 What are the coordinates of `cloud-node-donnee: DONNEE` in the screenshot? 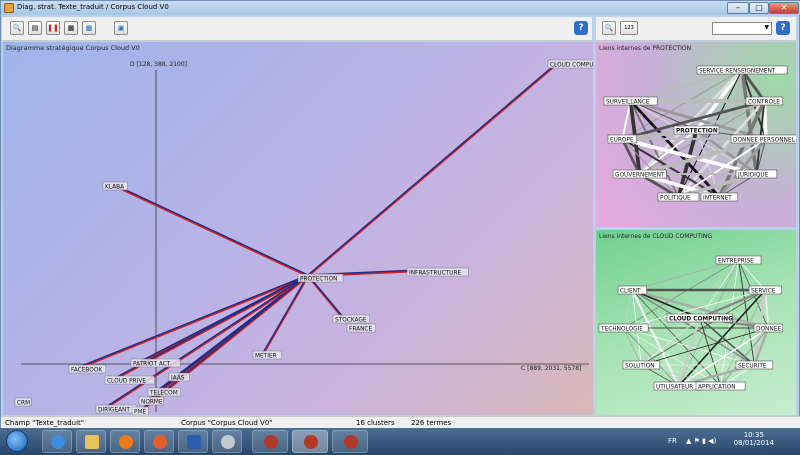 It's located at (768, 327).